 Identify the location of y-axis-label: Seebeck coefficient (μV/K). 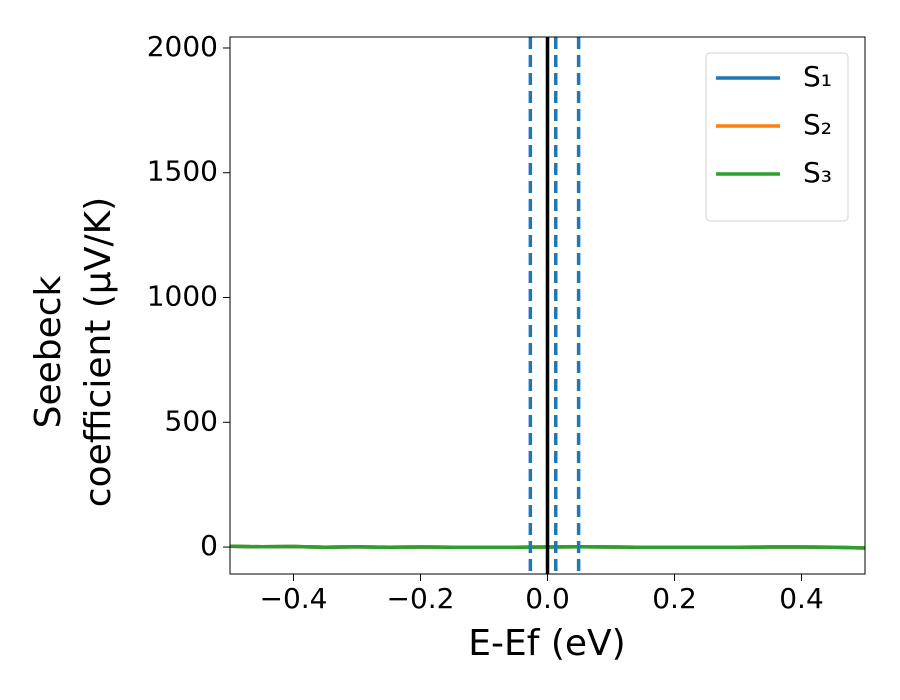
(73, 352).